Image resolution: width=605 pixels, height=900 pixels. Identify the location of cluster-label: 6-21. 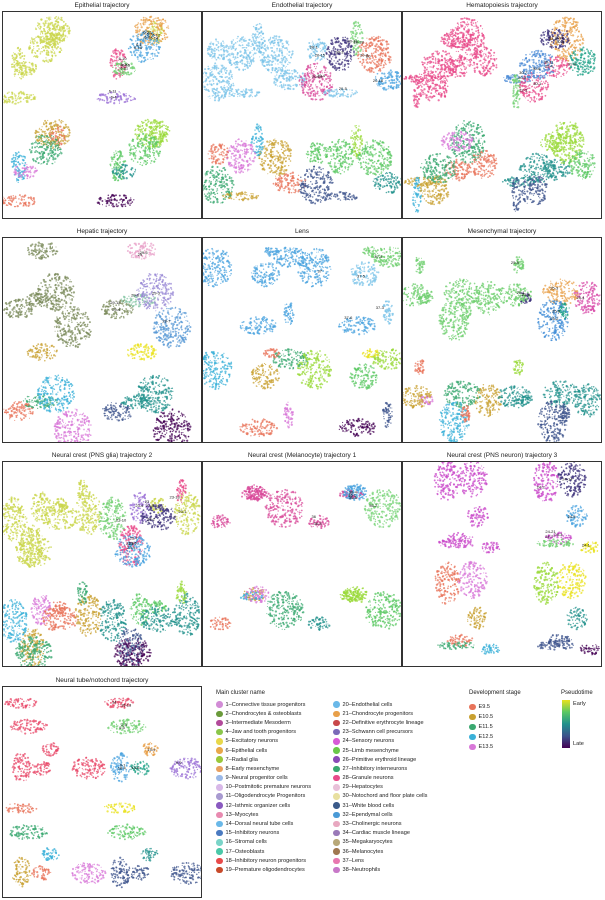
(124, 68).